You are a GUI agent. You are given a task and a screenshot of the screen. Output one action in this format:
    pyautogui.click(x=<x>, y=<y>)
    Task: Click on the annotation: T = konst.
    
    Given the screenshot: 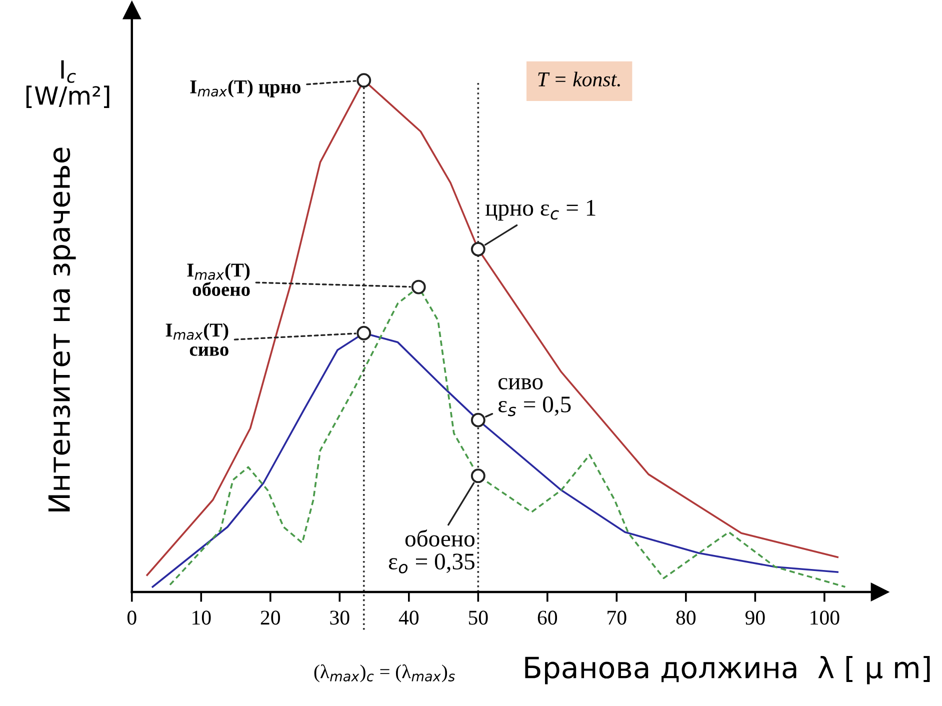 What is the action you would take?
    pyautogui.click(x=579, y=79)
    